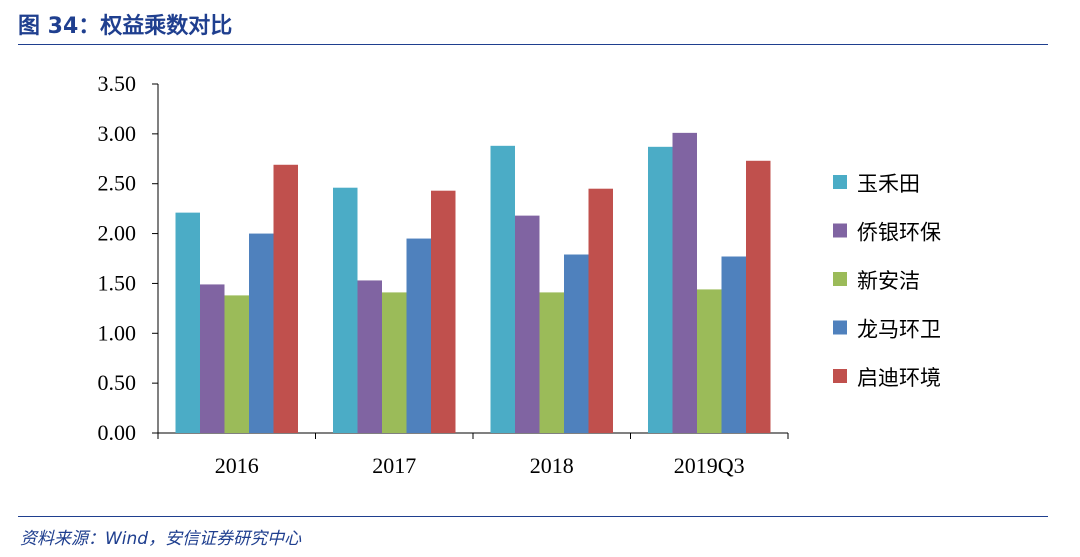  Describe the element at coordinates (552, 465) in the screenshot. I see `x-tick-label: 2018` at that location.